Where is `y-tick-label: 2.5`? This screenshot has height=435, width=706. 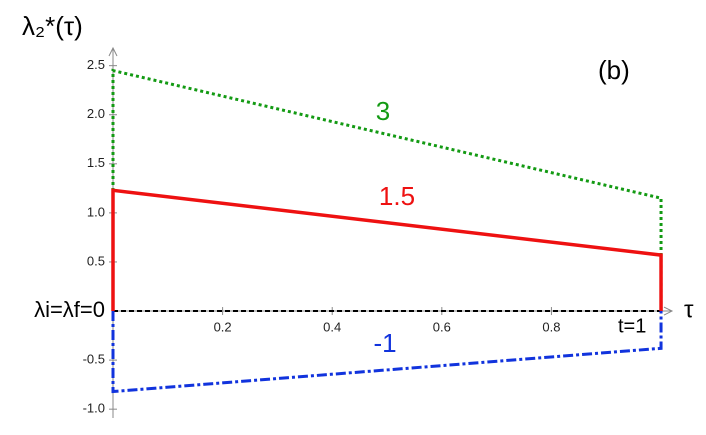
y-tick-label: 2.5 is located at coordinates (96, 64).